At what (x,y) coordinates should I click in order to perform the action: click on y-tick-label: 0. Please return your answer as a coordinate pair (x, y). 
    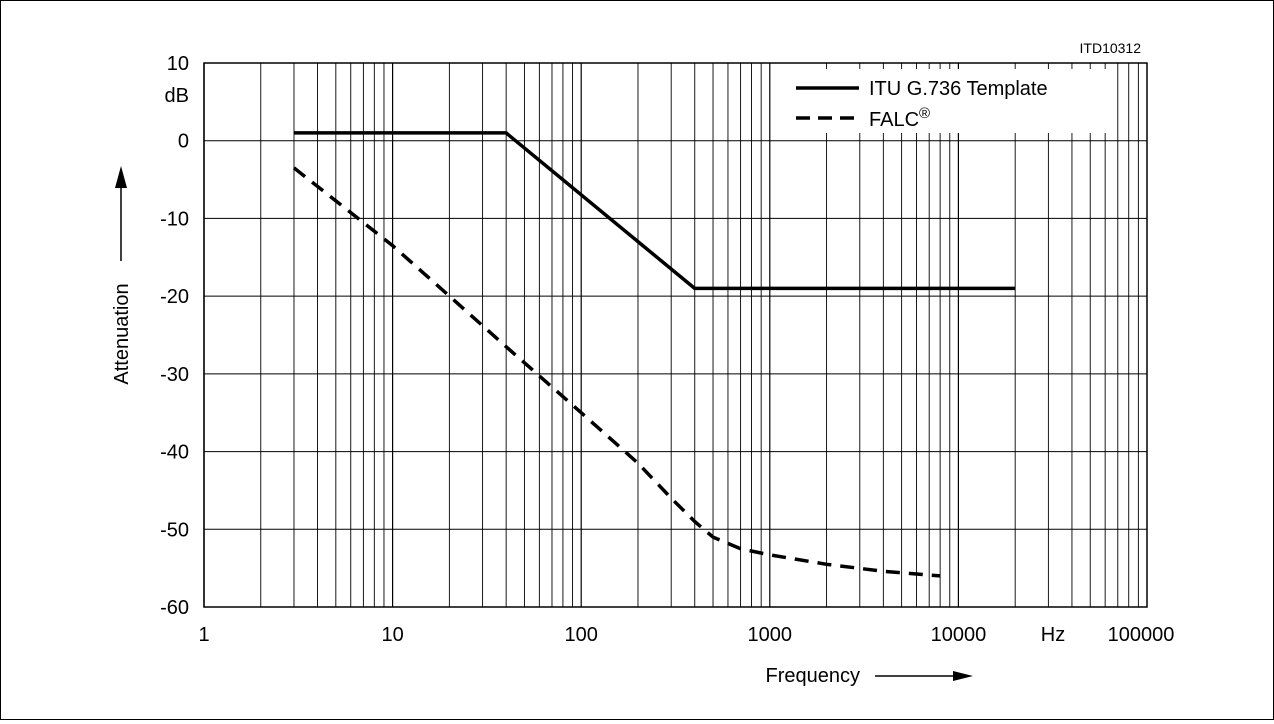
    Looking at the image, I should click on (183, 142).